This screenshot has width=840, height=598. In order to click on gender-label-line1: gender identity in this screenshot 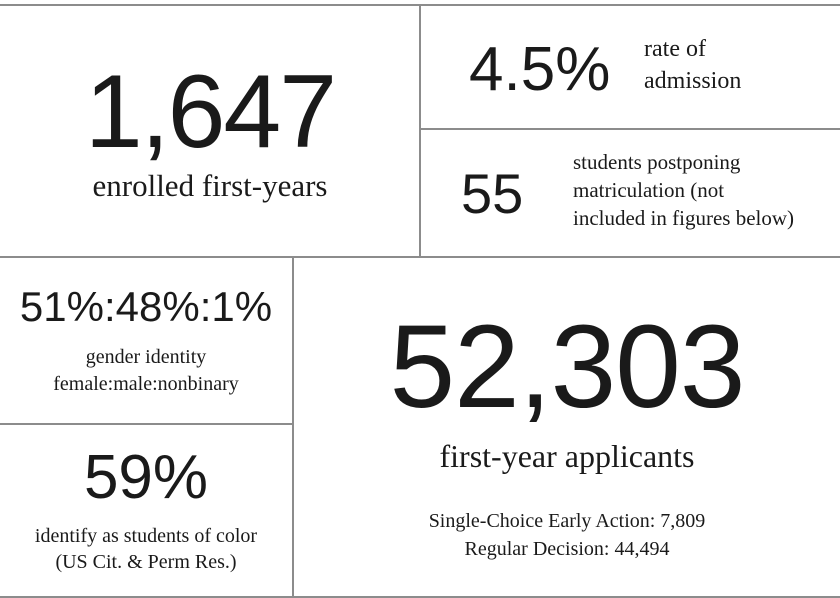, I will do `click(146, 357)`.